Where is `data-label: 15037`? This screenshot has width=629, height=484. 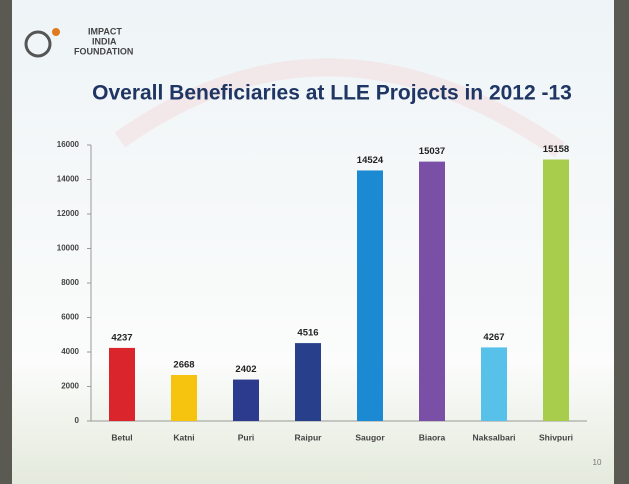 data-label: 15037 is located at coordinates (432, 151).